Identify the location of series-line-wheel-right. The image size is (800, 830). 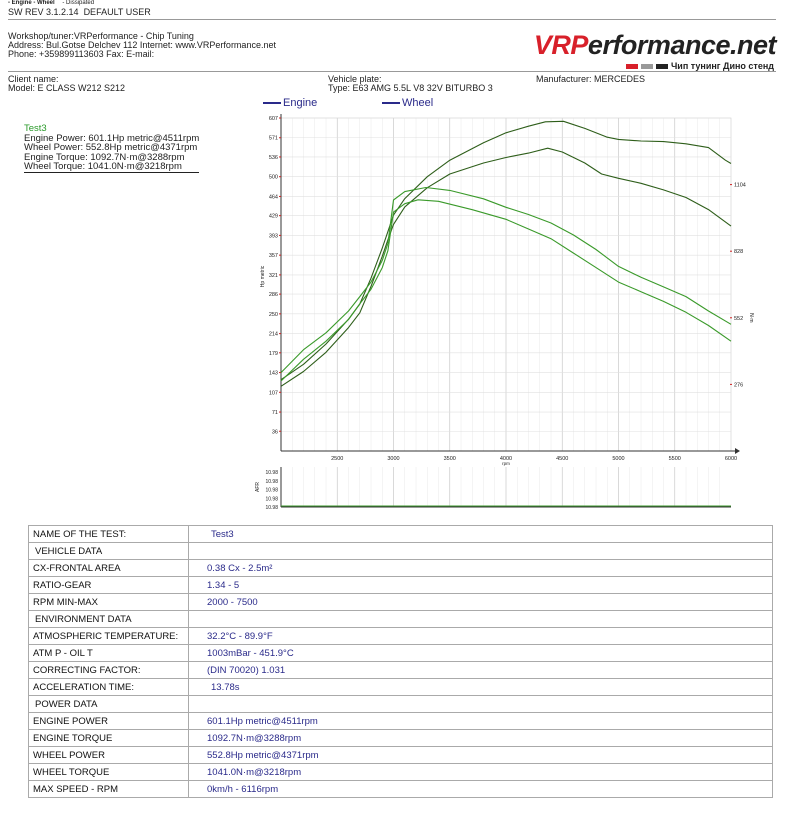
(506, 290).